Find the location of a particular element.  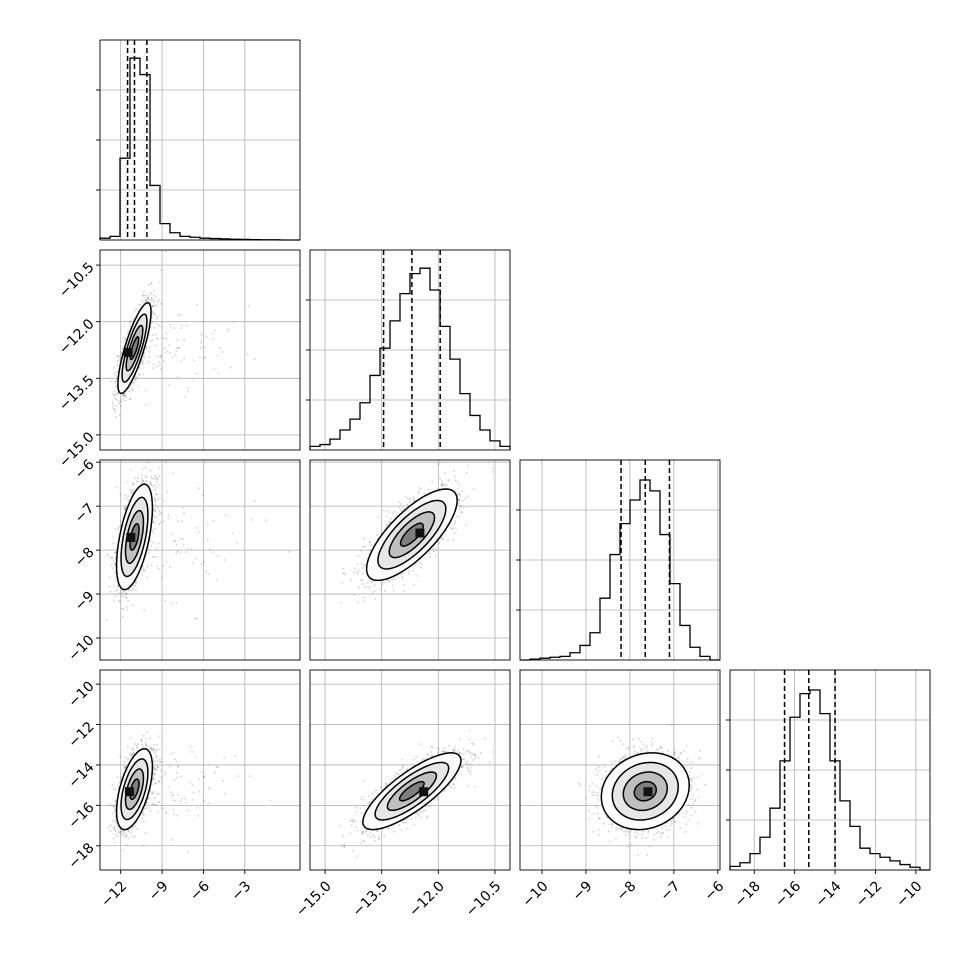

xtick-label-col3-3: −12 is located at coordinates (869, 894).